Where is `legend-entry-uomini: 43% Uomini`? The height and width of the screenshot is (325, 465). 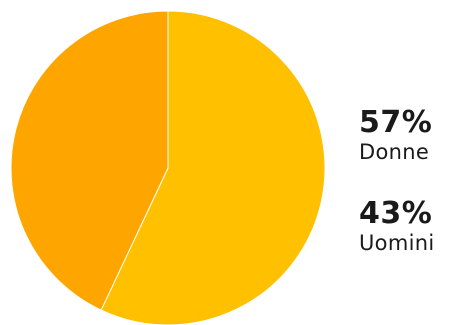 legend-entry-uomini: 43% Uomini is located at coordinates (396, 227).